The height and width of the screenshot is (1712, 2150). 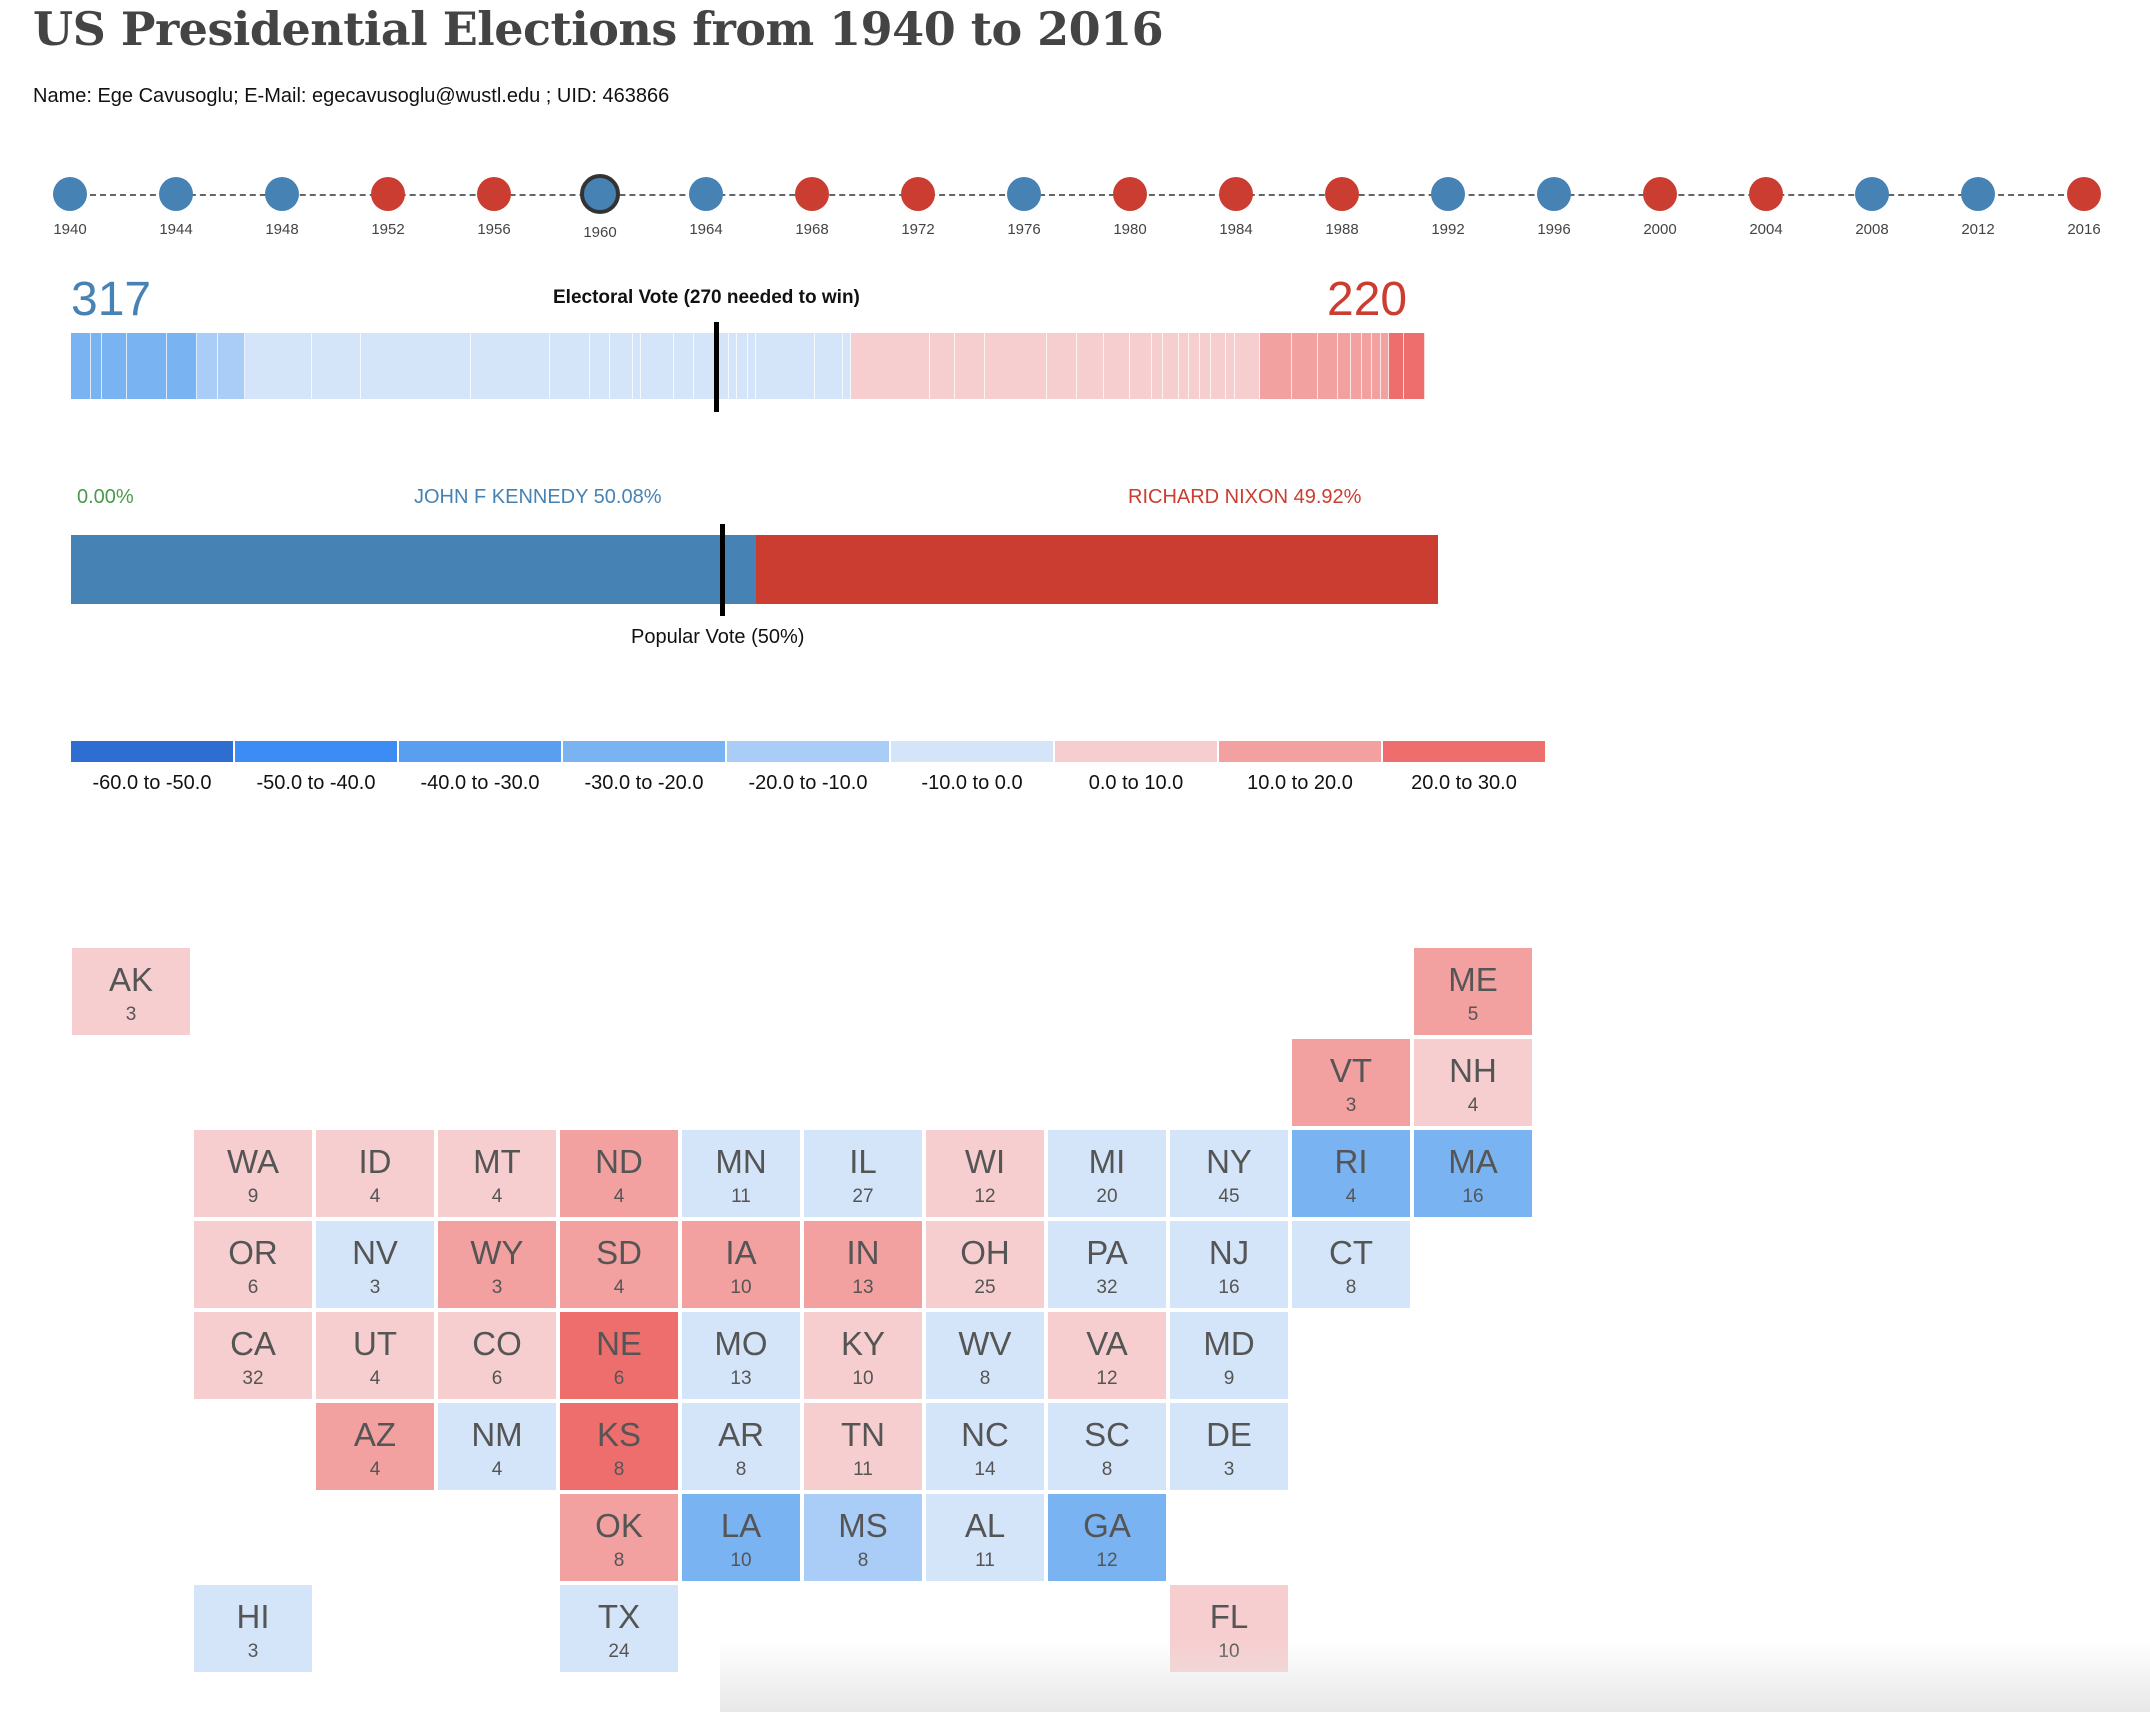 I want to click on state-tile-la: LA 10, so click(x=741, y=1537).